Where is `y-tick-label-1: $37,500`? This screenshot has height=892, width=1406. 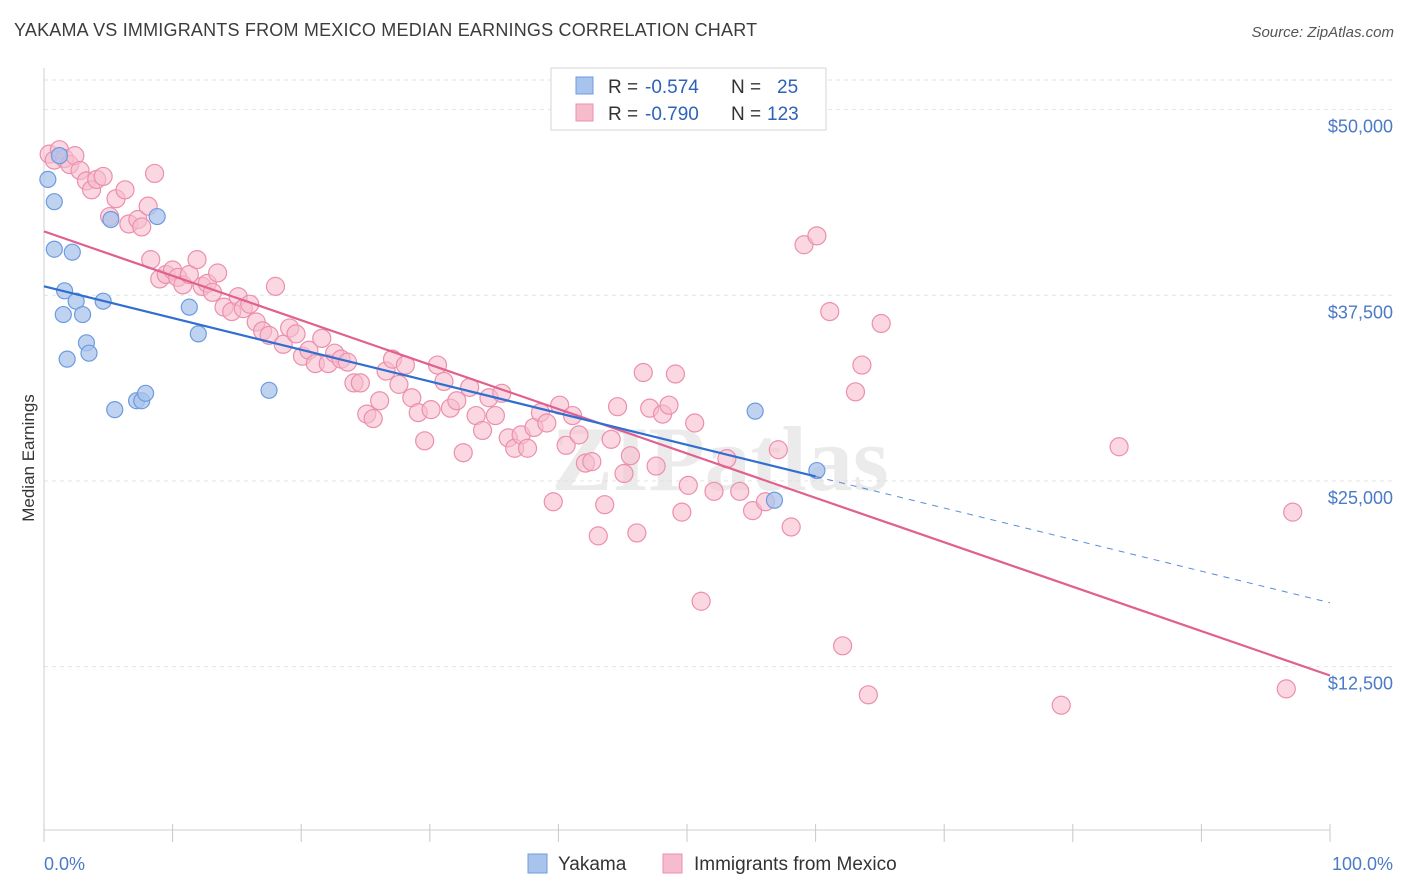 y-tick-label-1: $37,500 is located at coordinates (1360, 312).